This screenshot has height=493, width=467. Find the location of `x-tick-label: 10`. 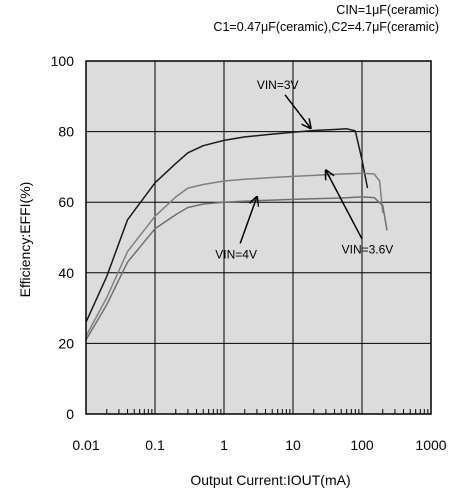

x-tick-label: 10 is located at coordinates (293, 445).